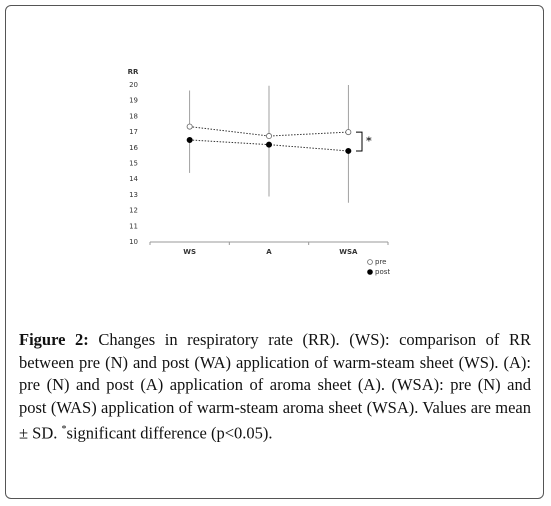  I want to click on x-tick-label: A, so click(269, 252).